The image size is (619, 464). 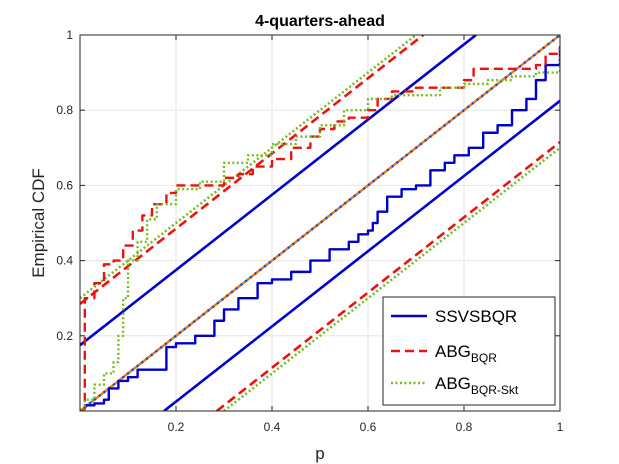 I want to click on x-tick-label-3: 0.8, so click(x=464, y=427).